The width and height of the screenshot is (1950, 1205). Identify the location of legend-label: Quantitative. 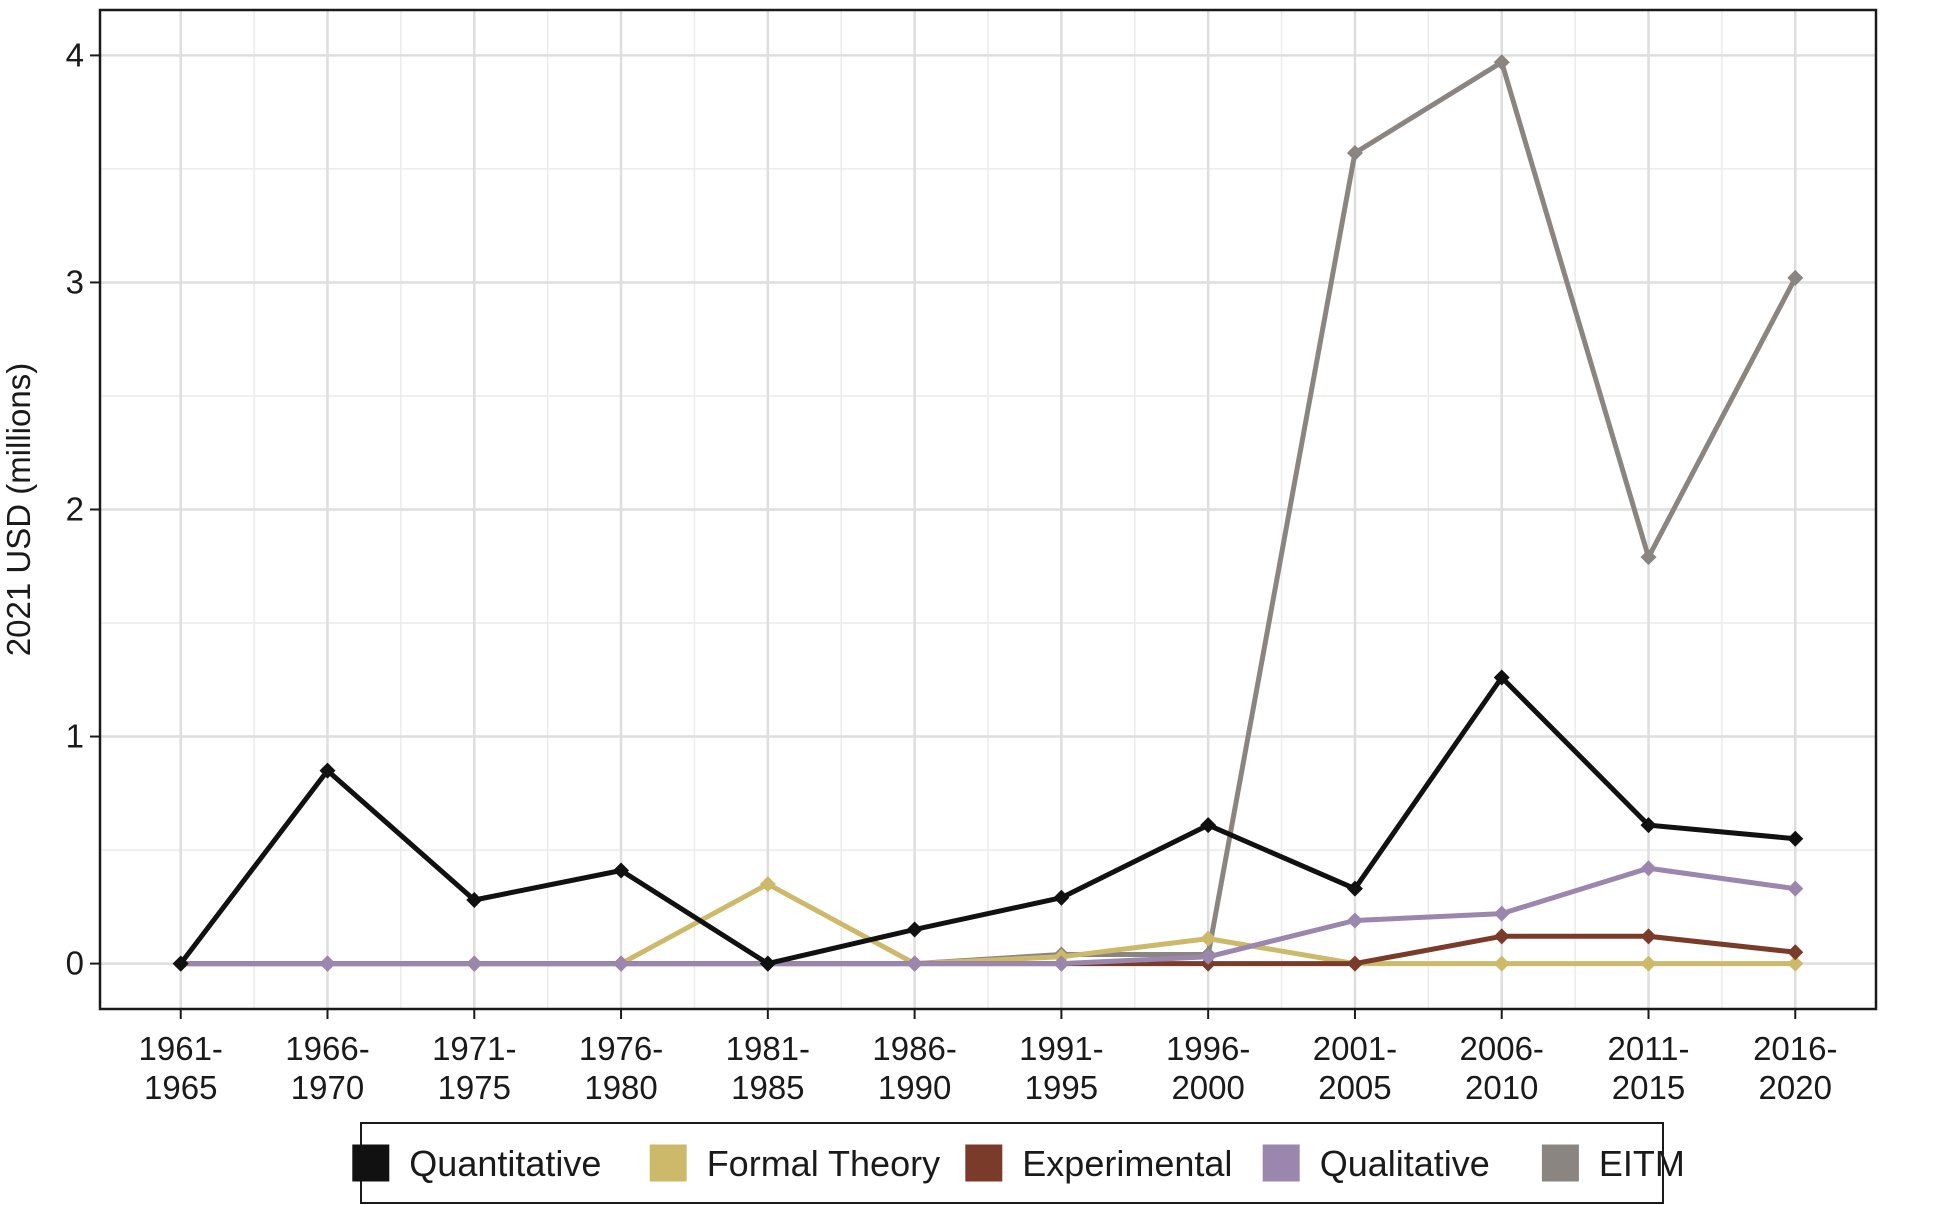
(505, 1163).